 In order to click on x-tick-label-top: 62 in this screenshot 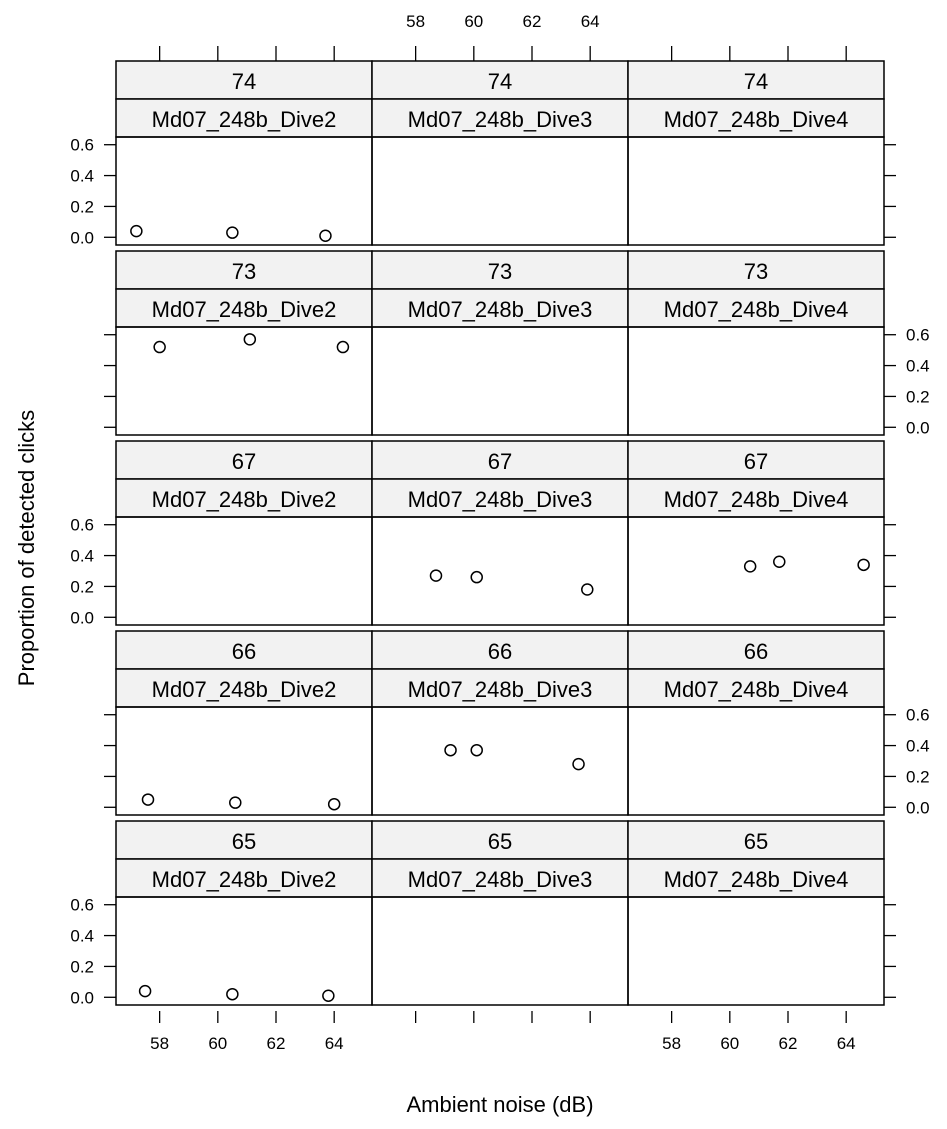, I will do `click(532, 21)`.